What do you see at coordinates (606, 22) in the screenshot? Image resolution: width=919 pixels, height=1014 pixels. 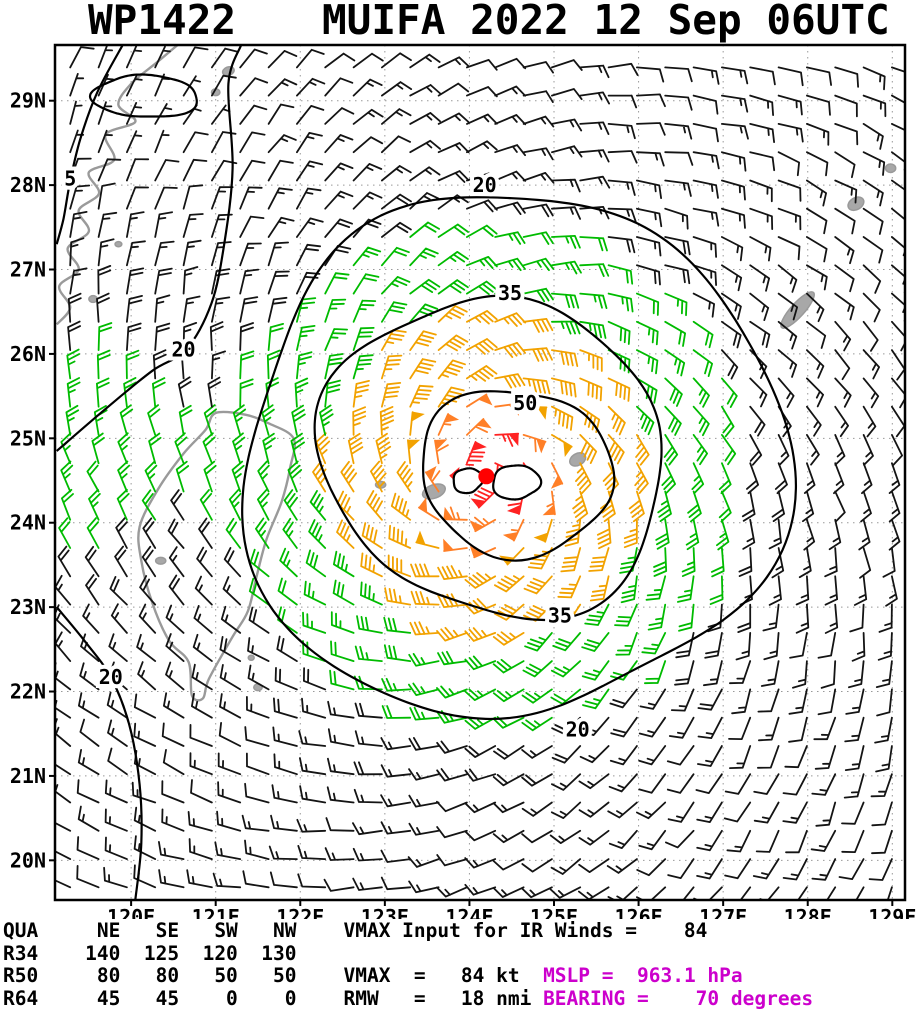 I see `page-title: MUIFA 2022 12 Sep 06UTC` at bounding box center [606, 22].